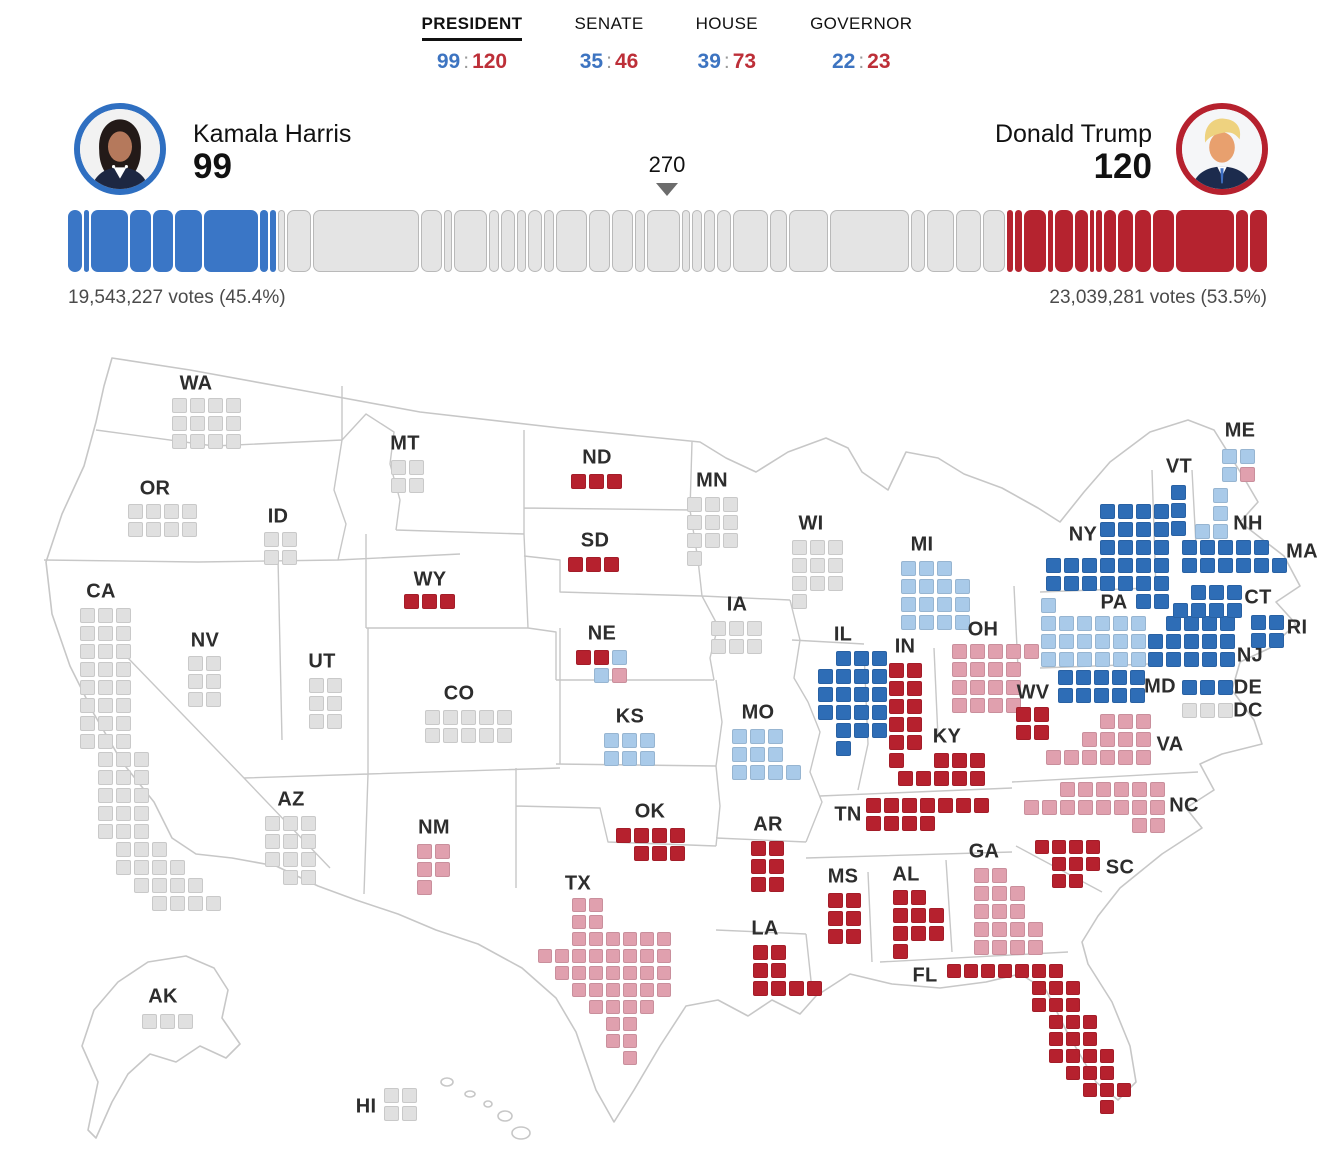  Describe the element at coordinates (1198, 592) in the screenshot. I see `ev-square-ct` at that location.